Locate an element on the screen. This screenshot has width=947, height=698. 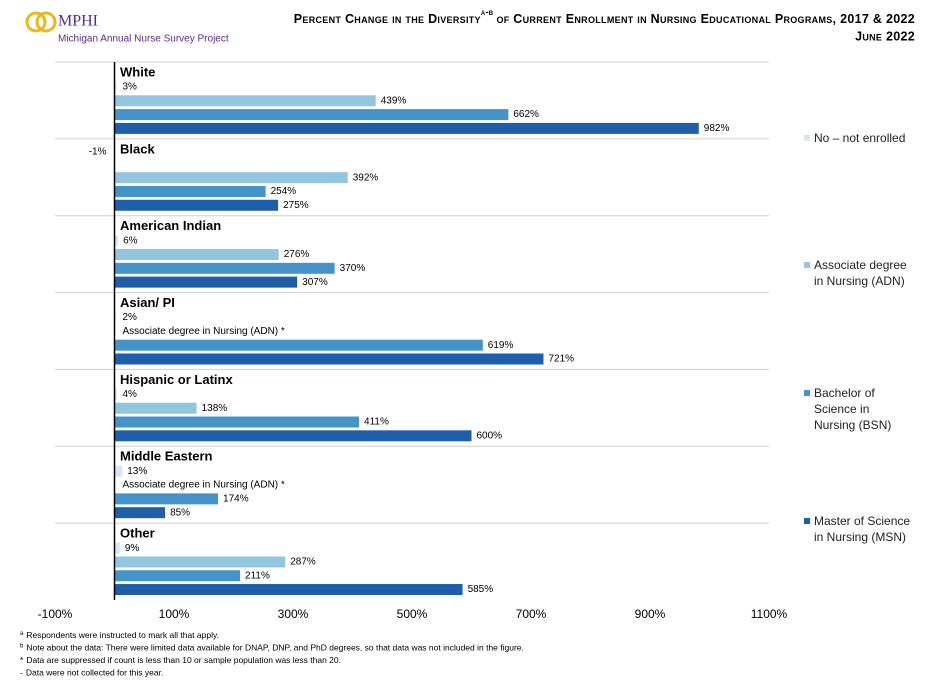
value-label: 254% is located at coordinates (284, 191).